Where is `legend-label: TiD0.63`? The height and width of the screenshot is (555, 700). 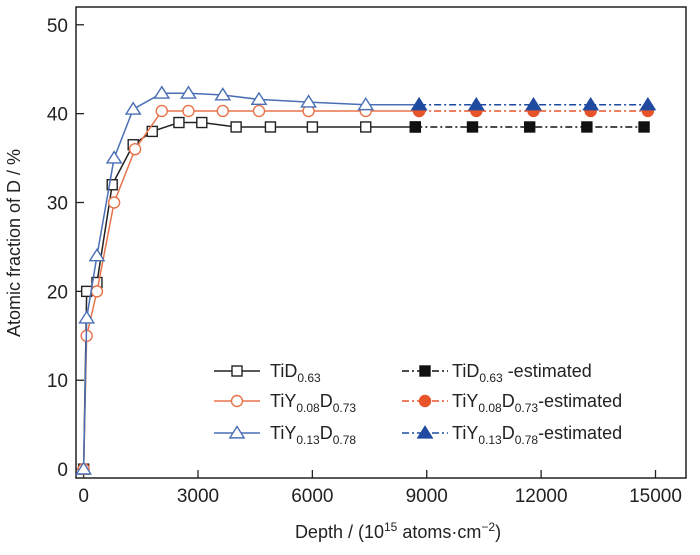 legend-label: TiD0.63 is located at coordinates (295, 373).